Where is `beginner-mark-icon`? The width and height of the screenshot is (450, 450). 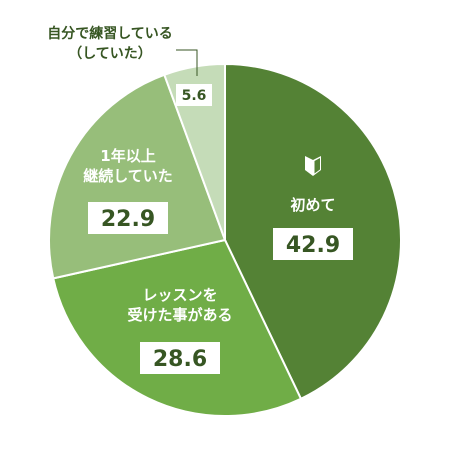 beginner-mark-icon is located at coordinates (313, 166).